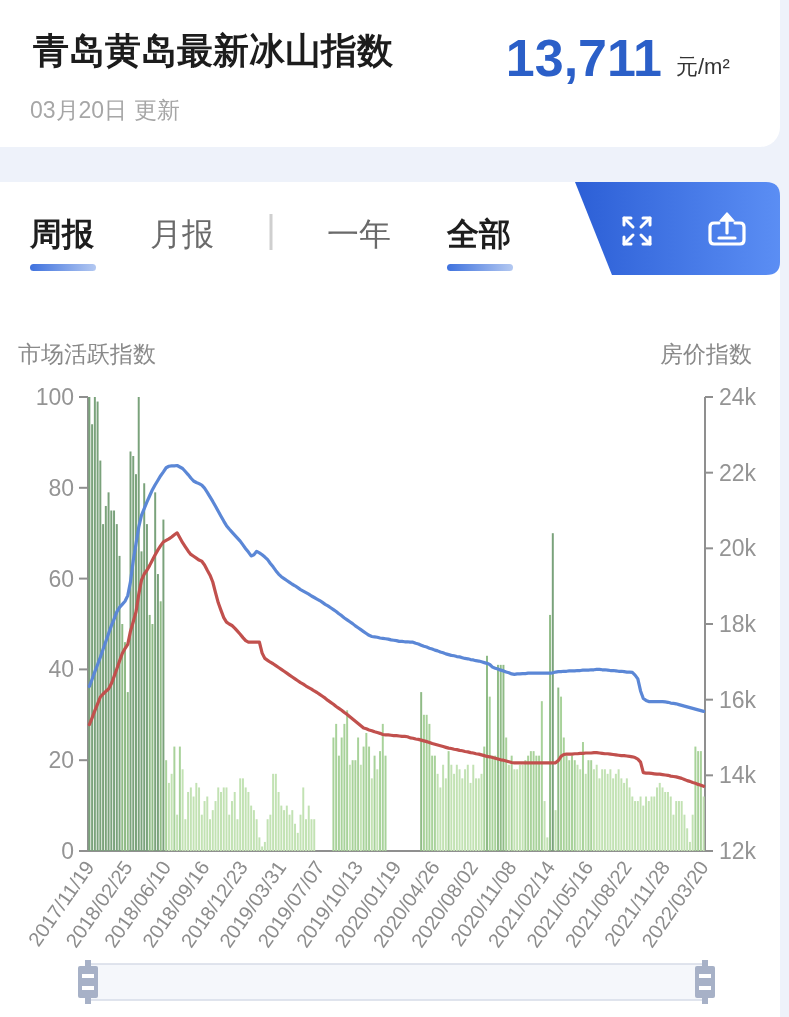  Describe the element at coordinates (61, 578) in the screenshot. I see `y-tick-label: 60` at that location.